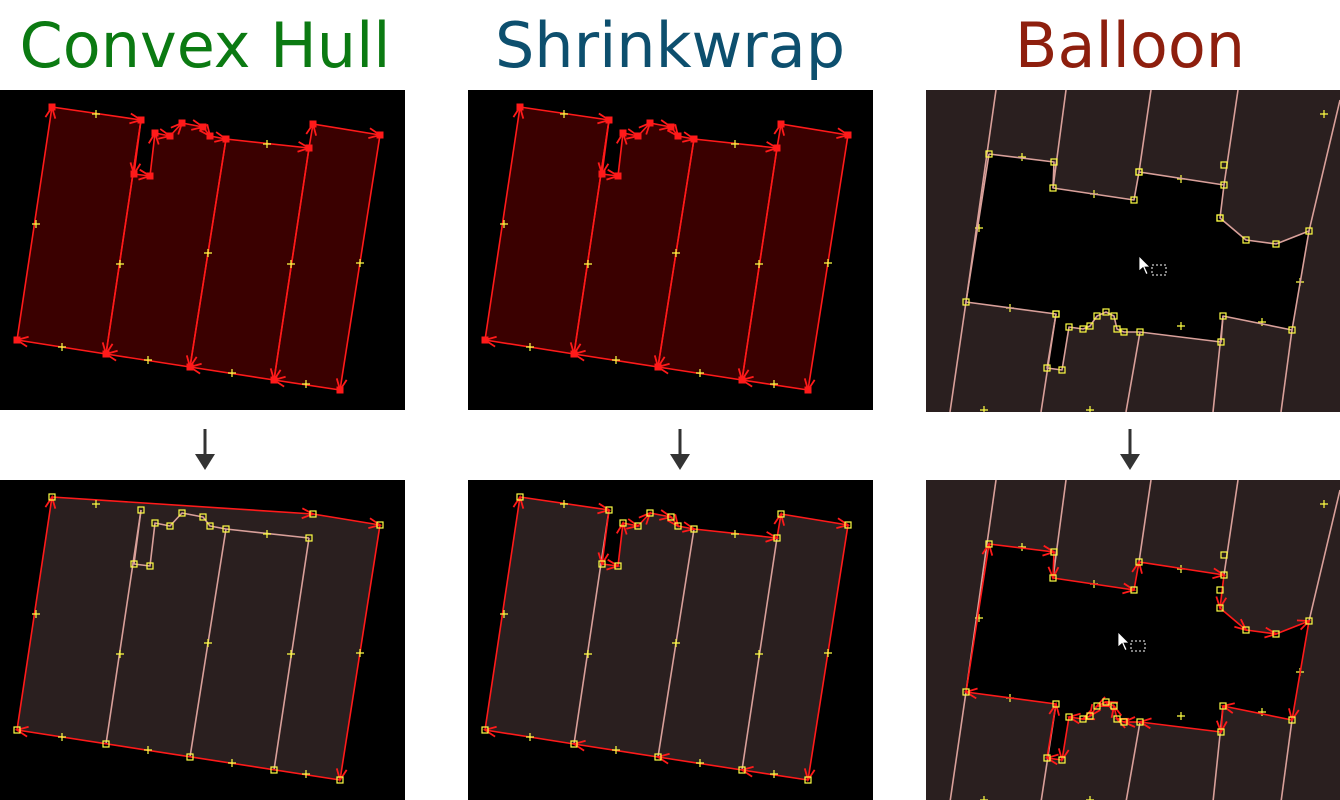 This screenshot has height=800, width=1340. I want to click on mouse-cursor-icon, so click(1123, 641).